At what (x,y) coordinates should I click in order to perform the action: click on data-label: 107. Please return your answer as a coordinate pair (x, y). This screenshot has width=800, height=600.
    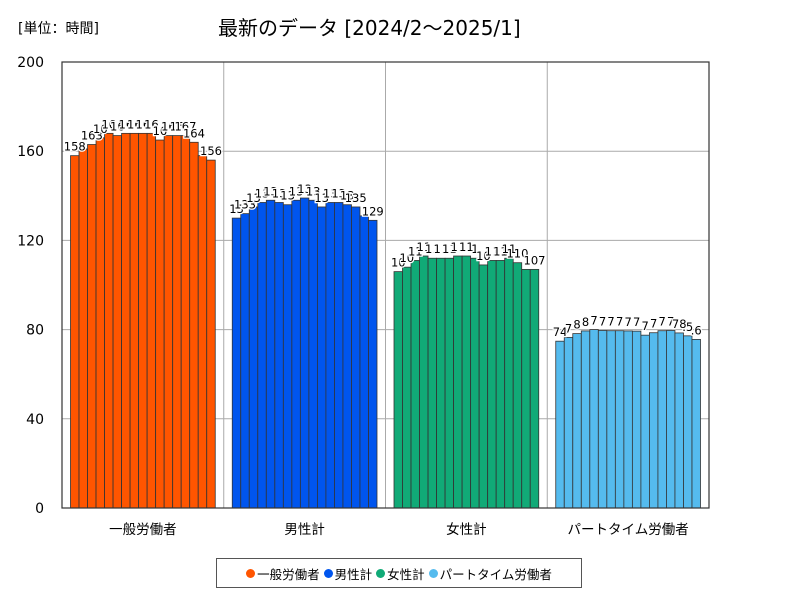
    Looking at the image, I should click on (535, 260).